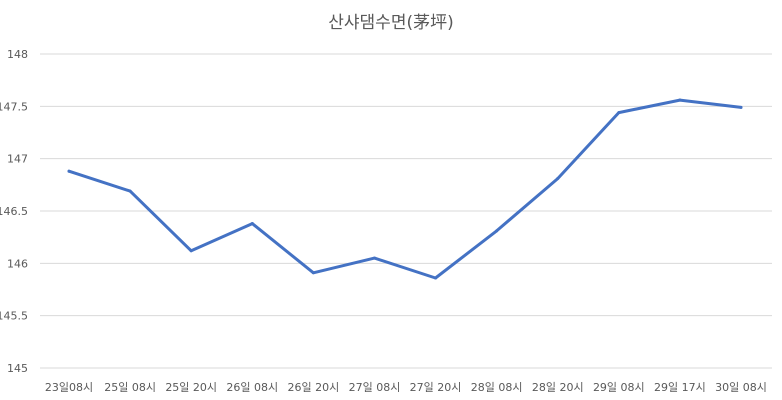  Describe the element at coordinates (619, 387) in the screenshot. I see `x-tick-label: 29일 08시` at that location.